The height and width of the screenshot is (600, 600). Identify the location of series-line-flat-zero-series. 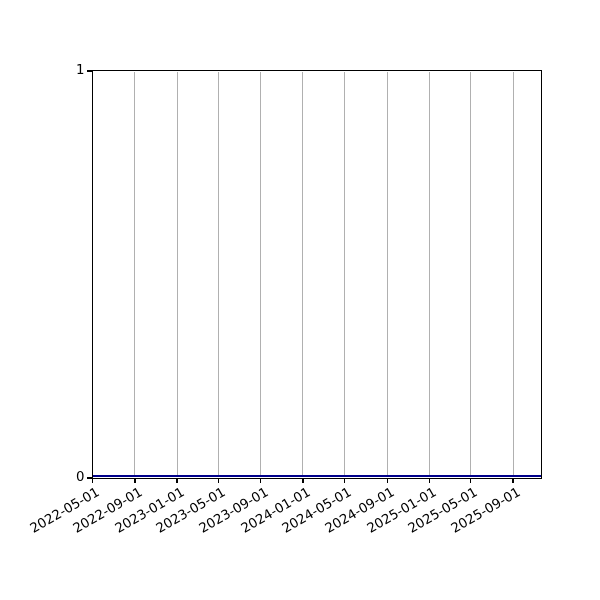
(316, 476).